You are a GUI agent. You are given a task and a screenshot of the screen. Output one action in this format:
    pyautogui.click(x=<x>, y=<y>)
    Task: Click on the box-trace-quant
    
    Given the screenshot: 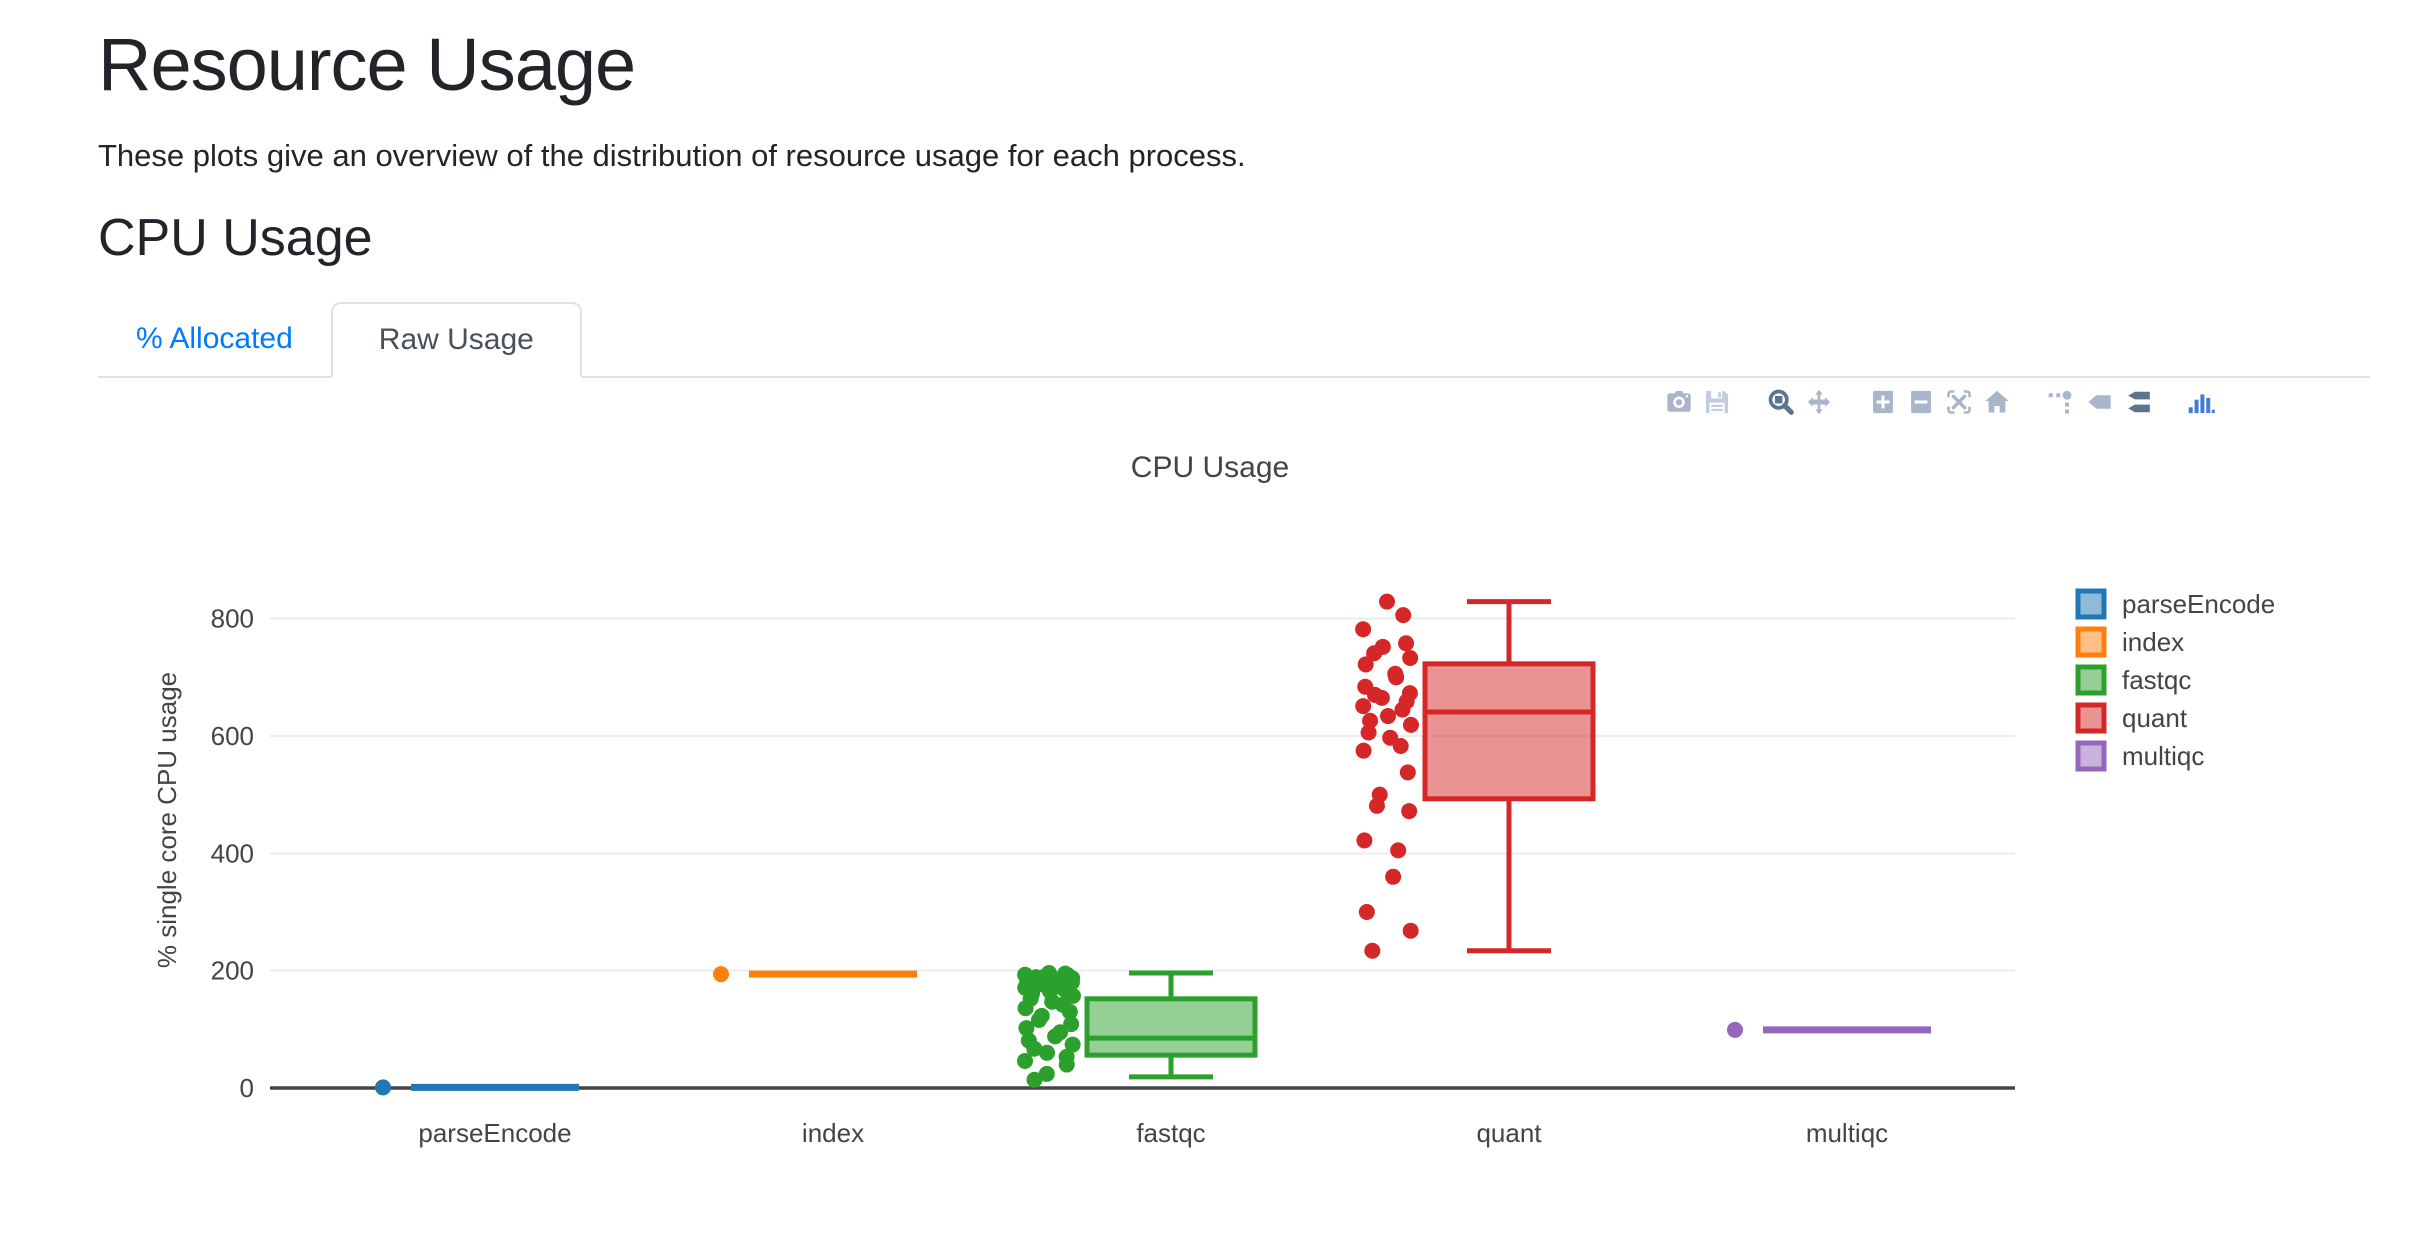 What is the action you would take?
    pyautogui.click(x=1475, y=776)
    